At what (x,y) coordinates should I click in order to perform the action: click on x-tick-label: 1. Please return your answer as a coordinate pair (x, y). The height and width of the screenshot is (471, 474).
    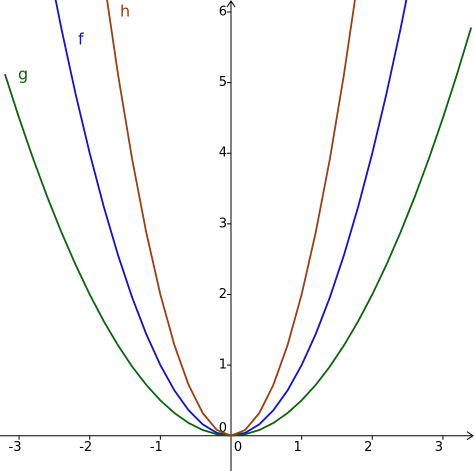
    Looking at the image, I should click on (297, 447).